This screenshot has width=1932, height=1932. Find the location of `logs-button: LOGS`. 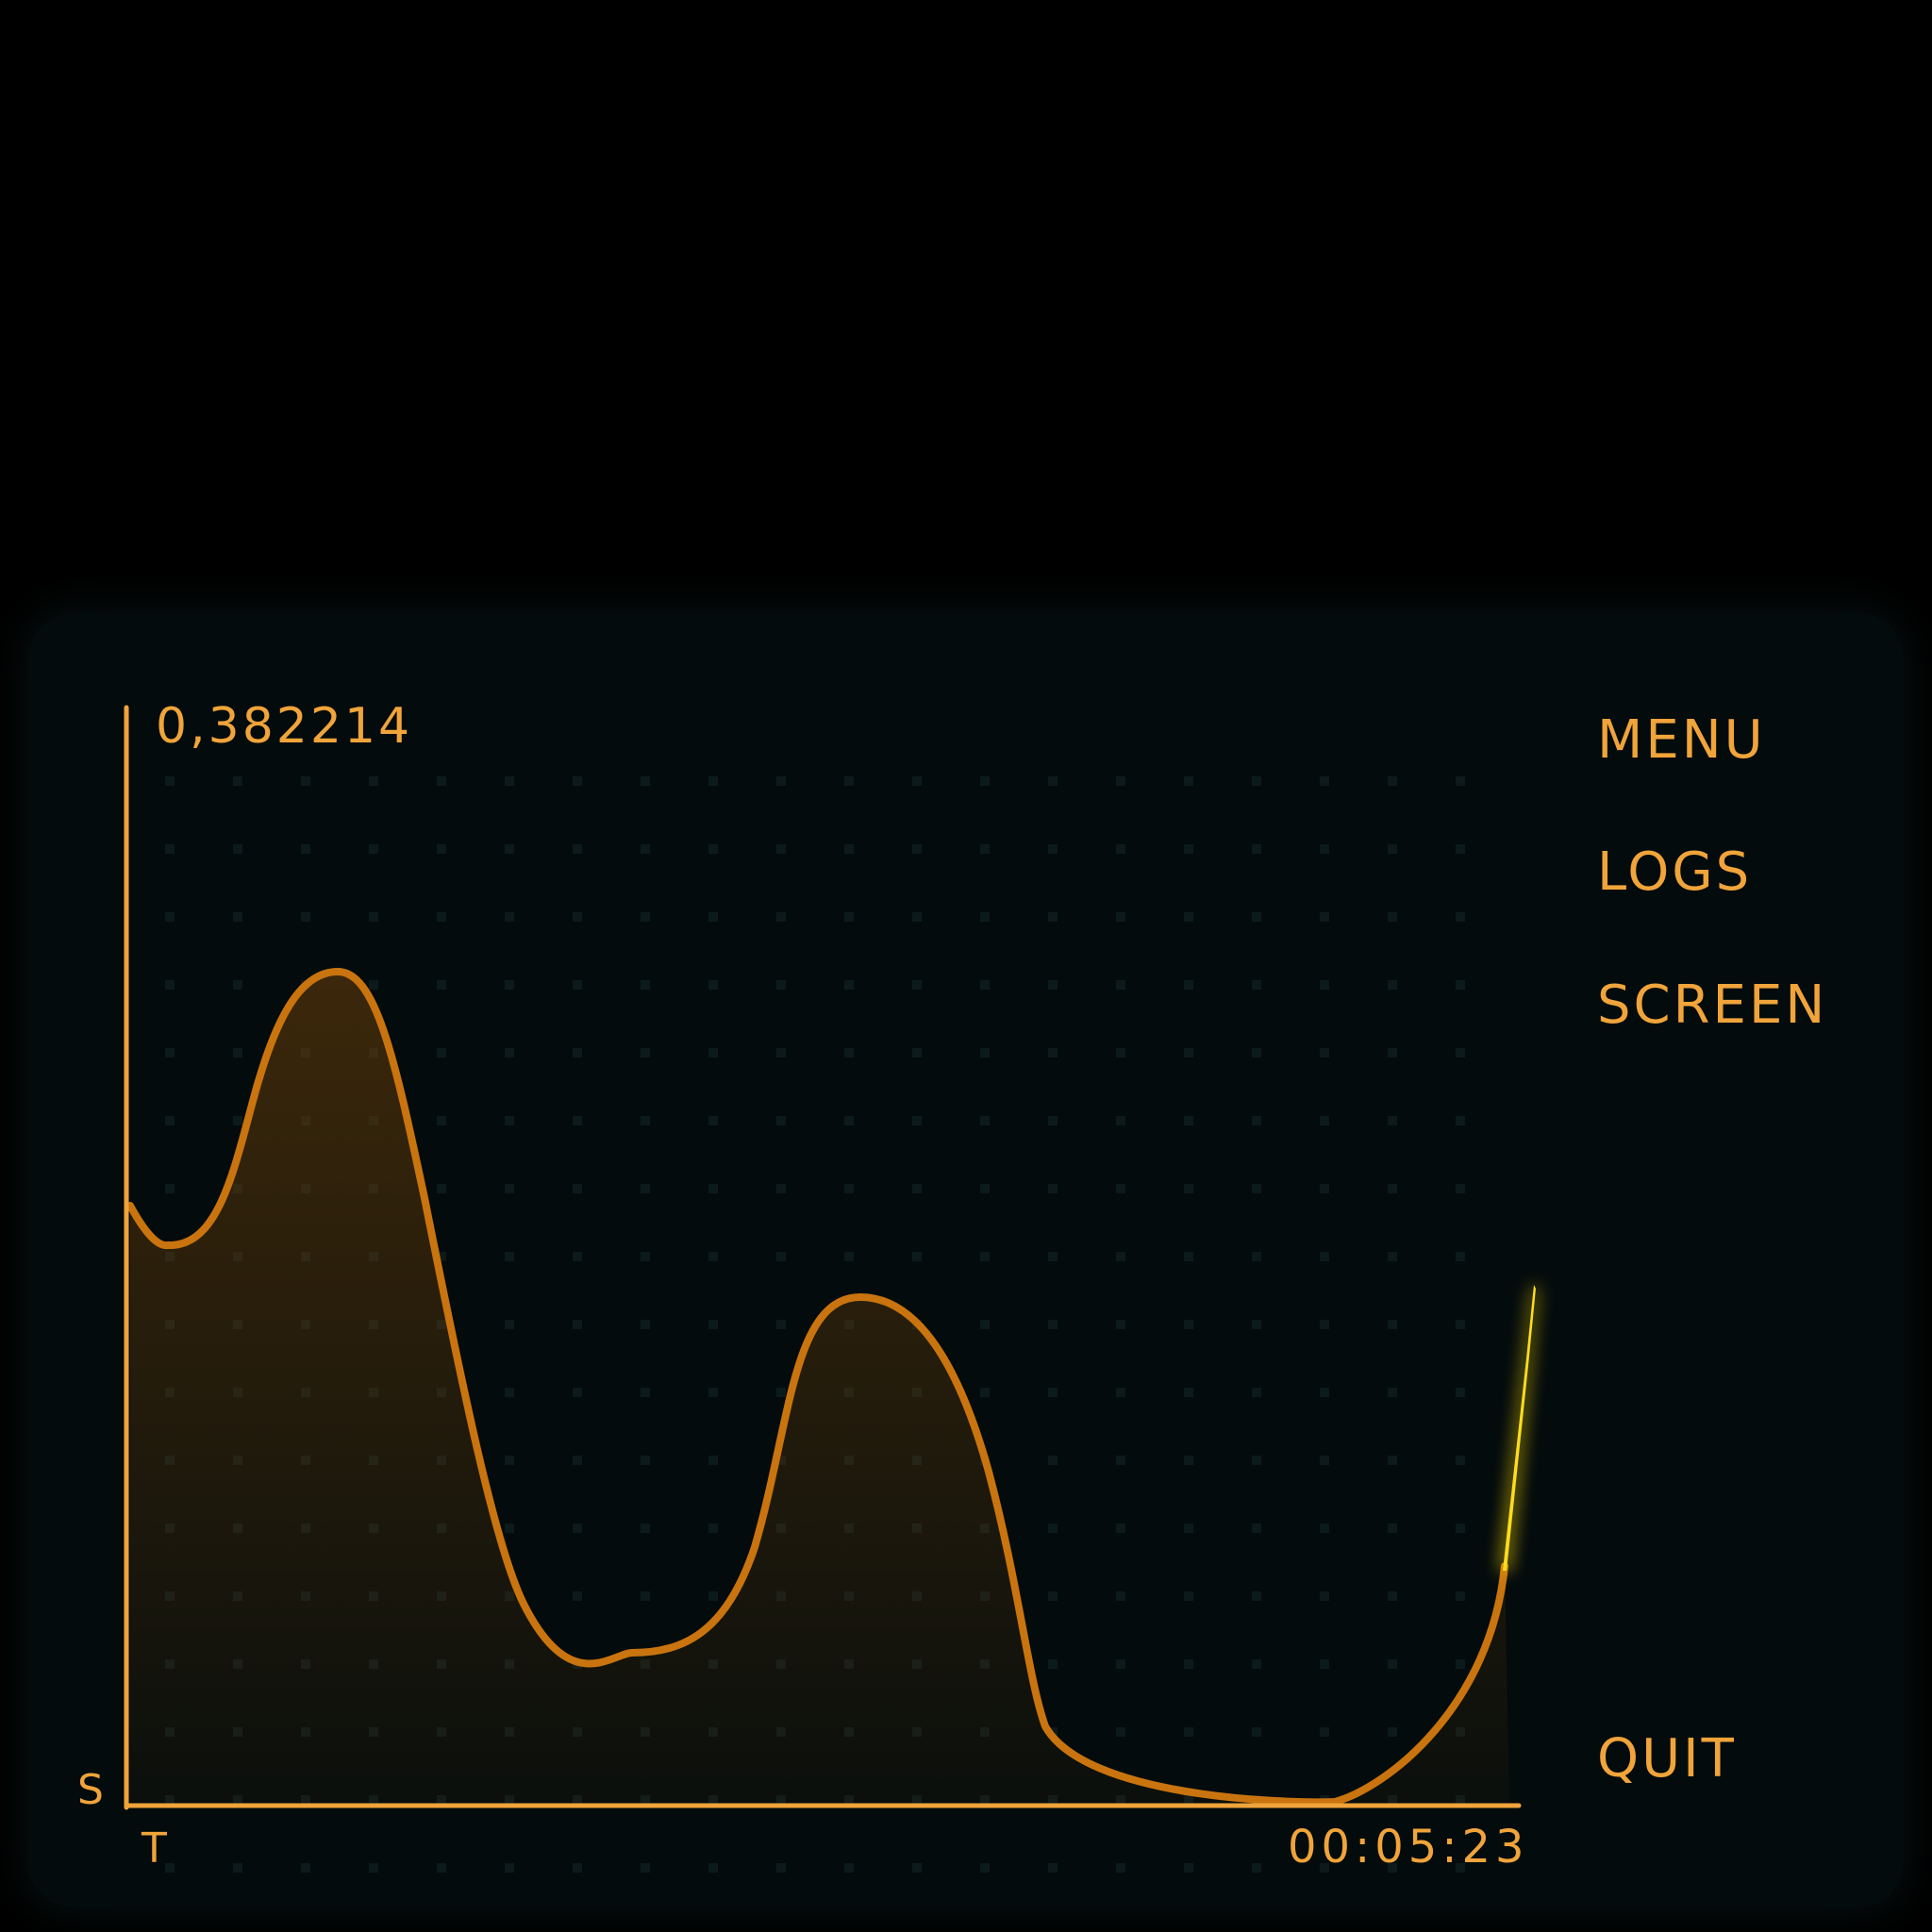

logs-button: LOGS is located at coordinates (1675, 872).